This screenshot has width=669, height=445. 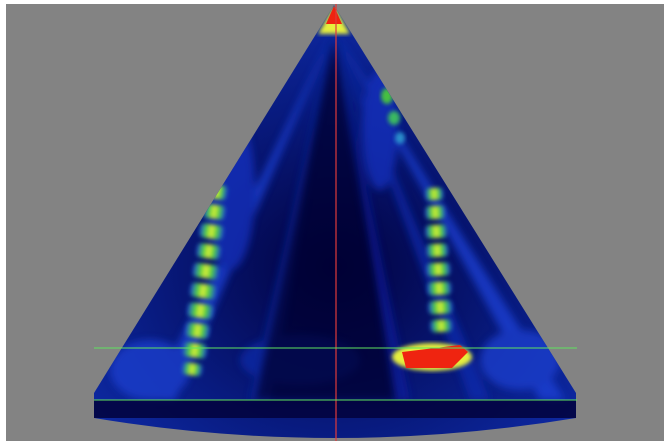 I want to click on bottom-strip, so click(x=335, y=409).